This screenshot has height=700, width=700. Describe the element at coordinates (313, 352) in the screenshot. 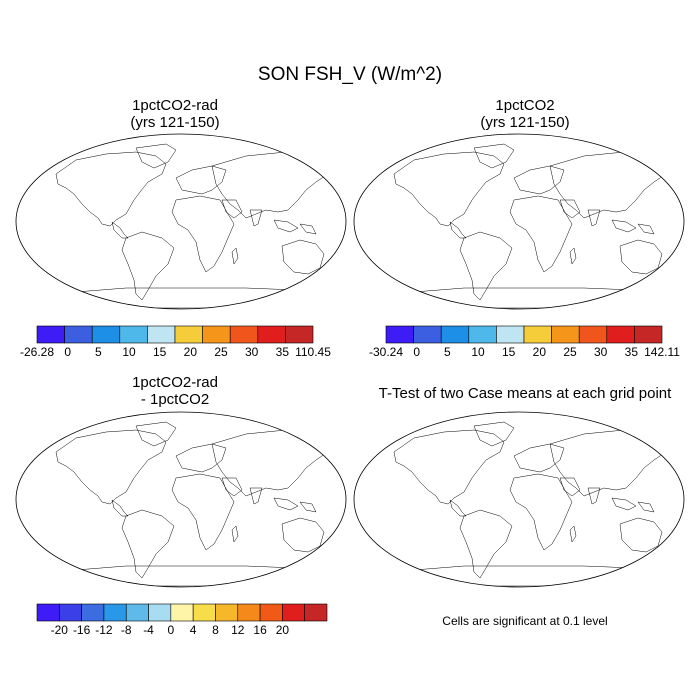

I see `colorbar-tick-label: 110.45` at that location.